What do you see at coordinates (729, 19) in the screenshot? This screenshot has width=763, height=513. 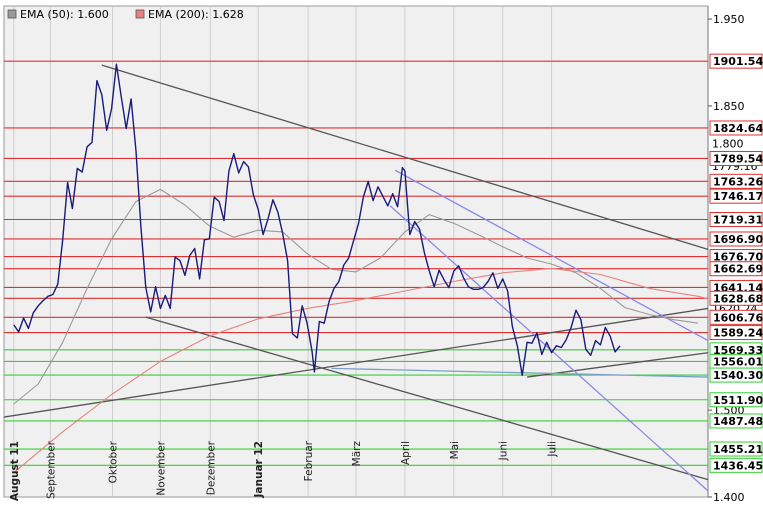 I see `y-tick-label: 1.950` at bounding box center [729, 19].